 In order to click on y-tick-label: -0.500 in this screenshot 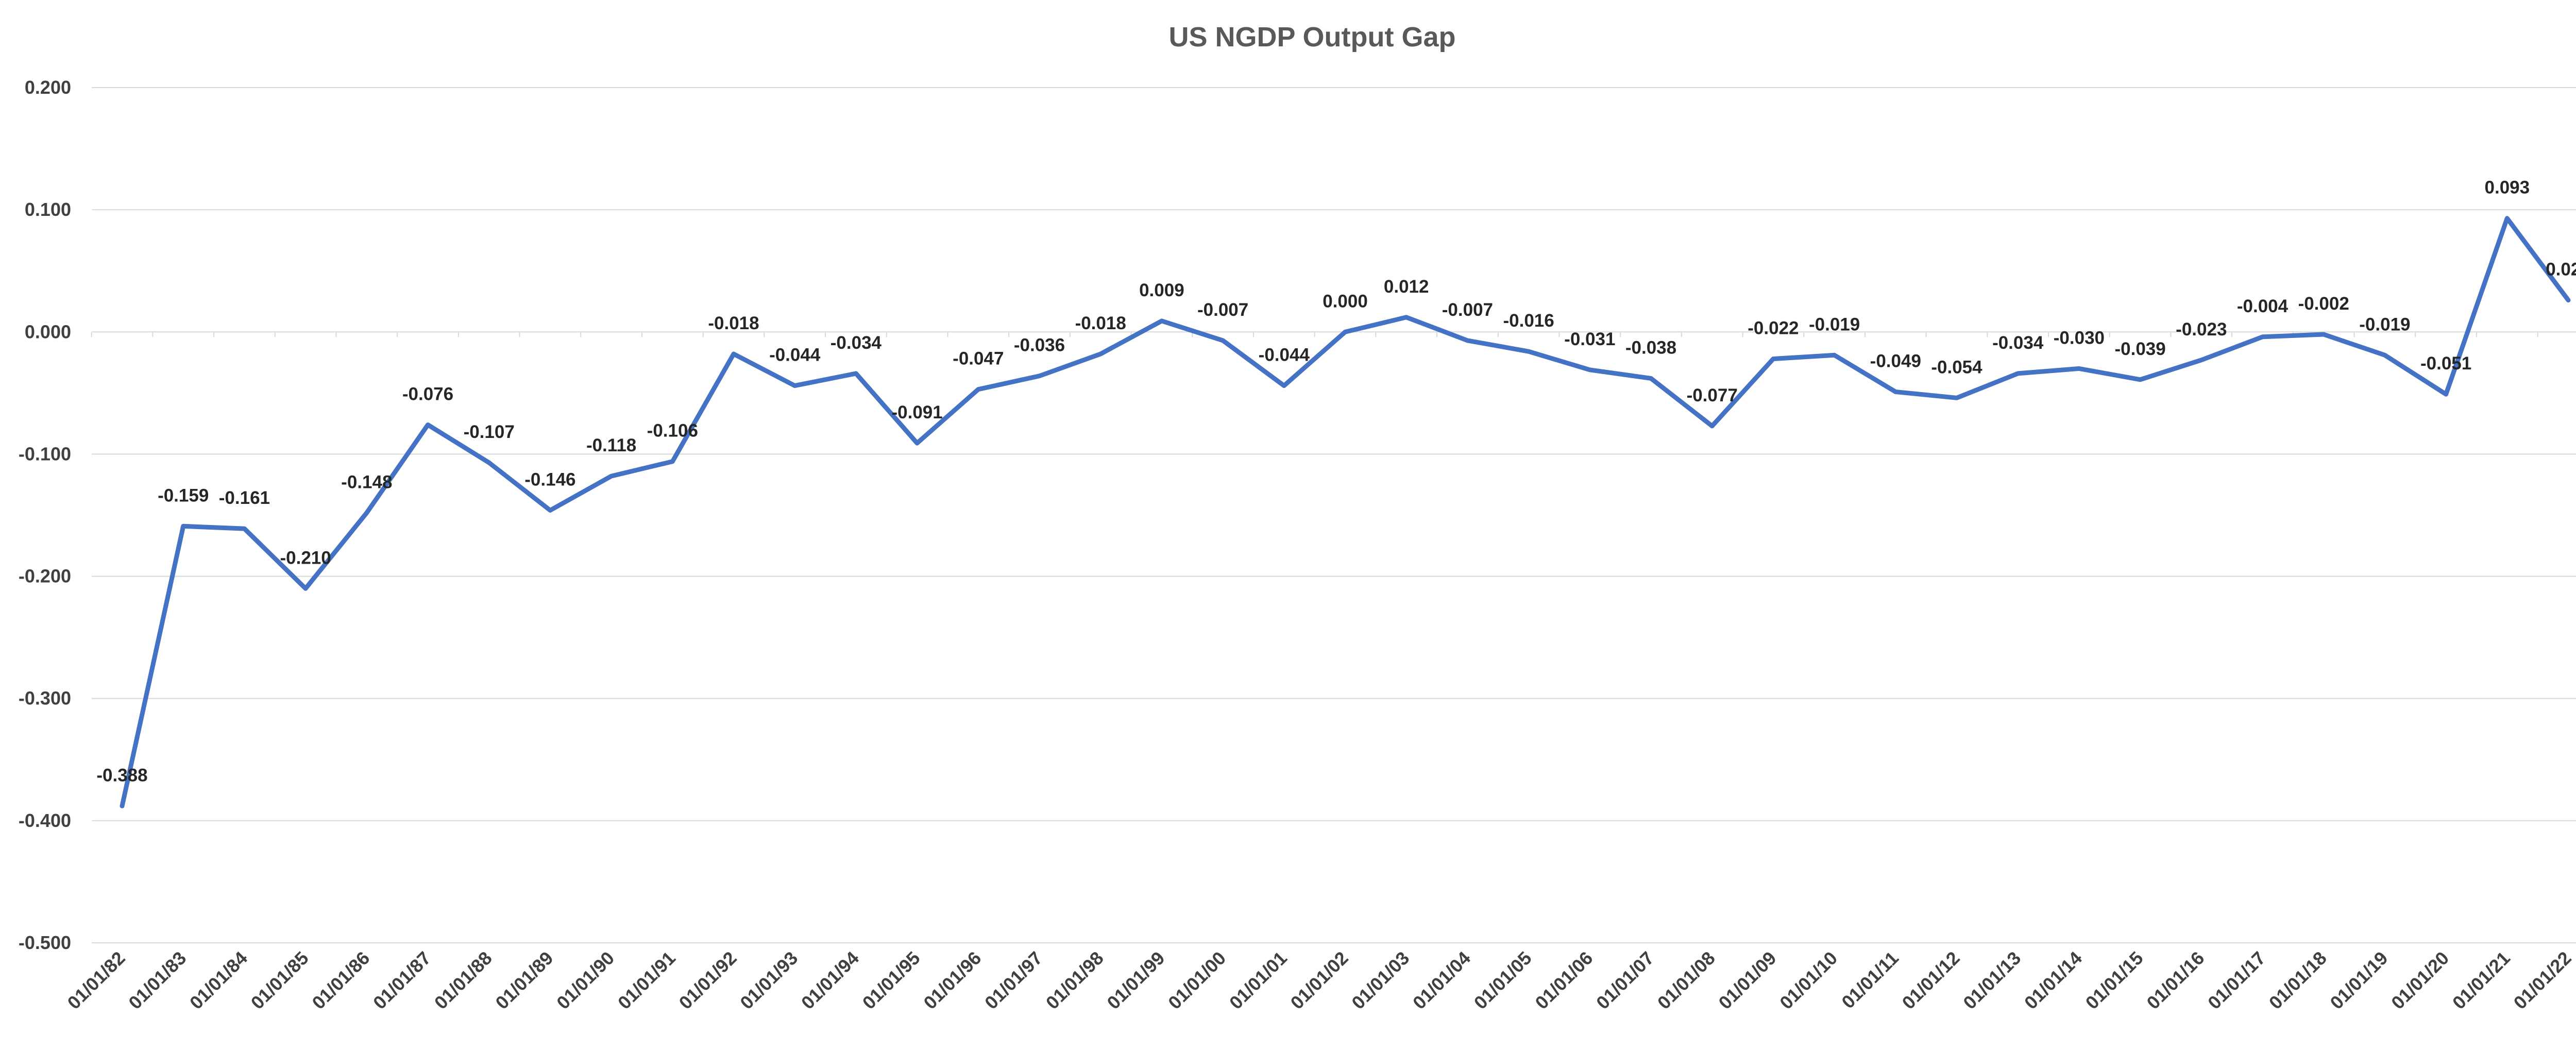, I will do `click(45, 942)`.